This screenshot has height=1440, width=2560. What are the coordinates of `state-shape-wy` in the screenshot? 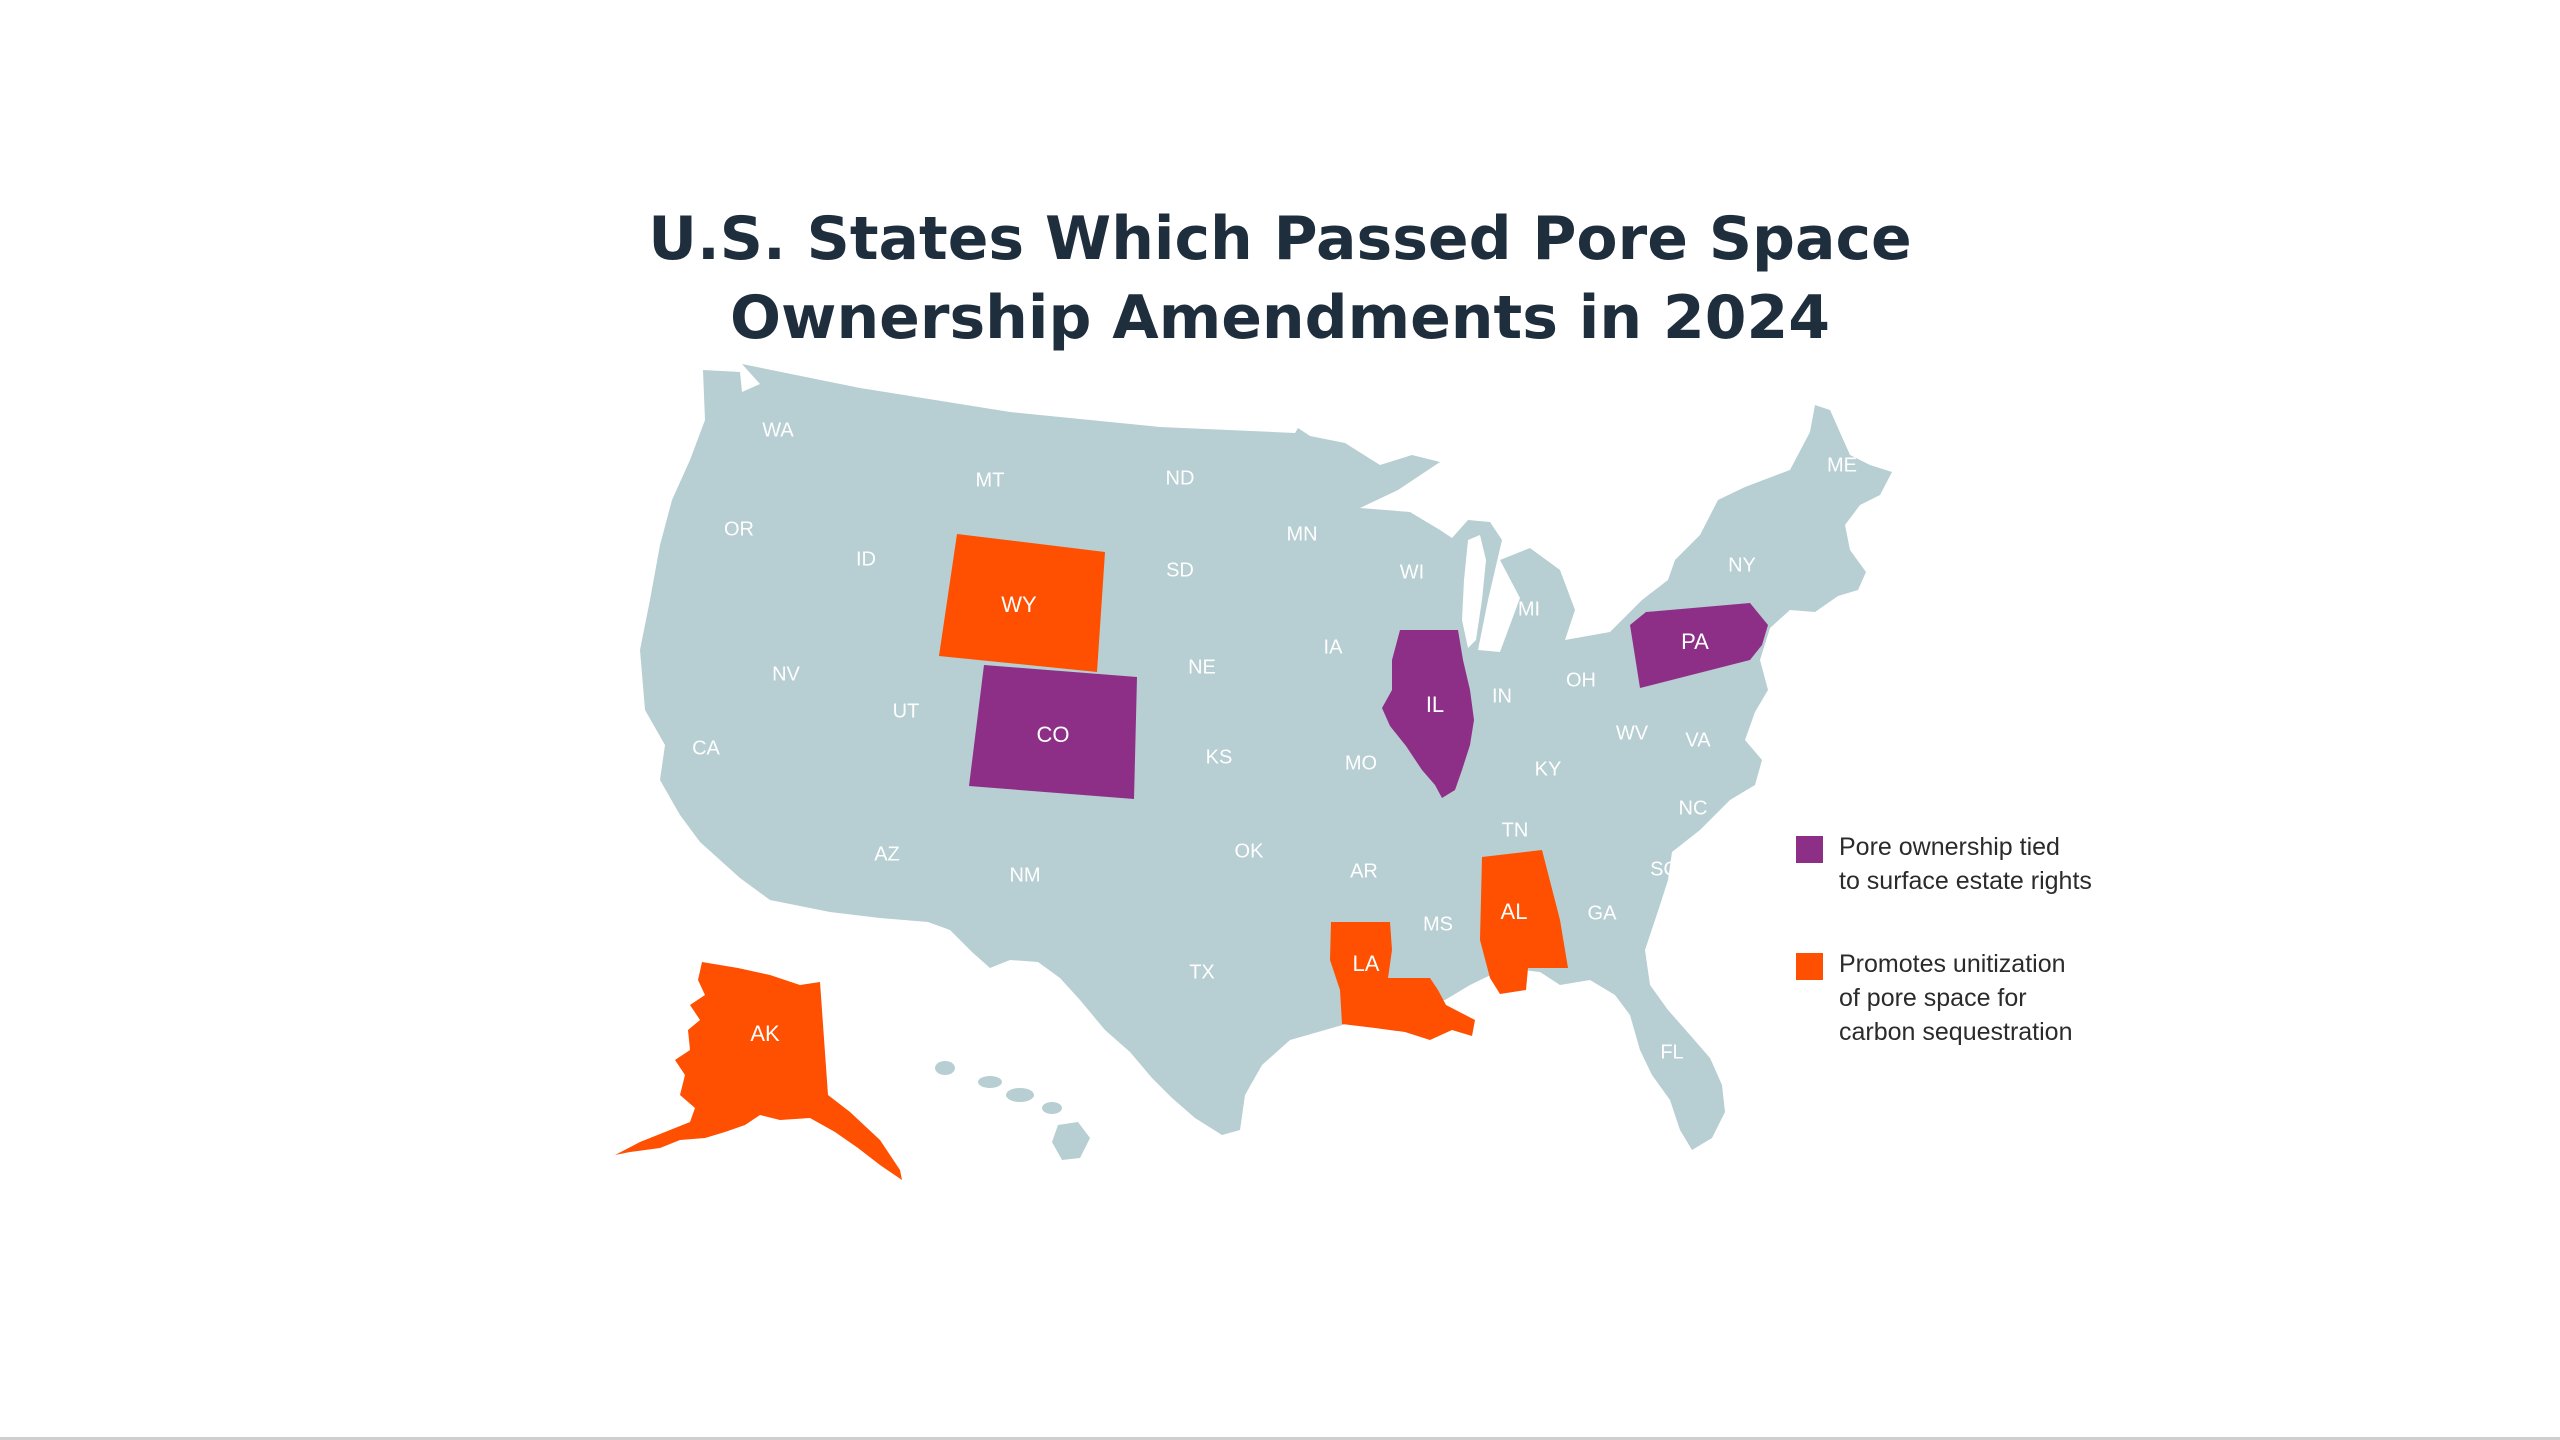 It's located at (1022, 603).